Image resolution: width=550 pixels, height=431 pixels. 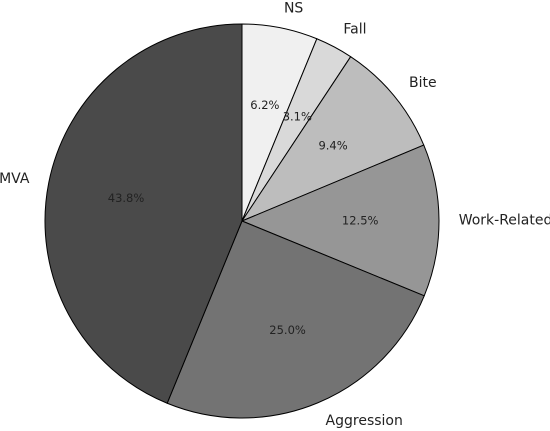 I want to click on category-label-bite: Bite, so click(x=423, y=83).